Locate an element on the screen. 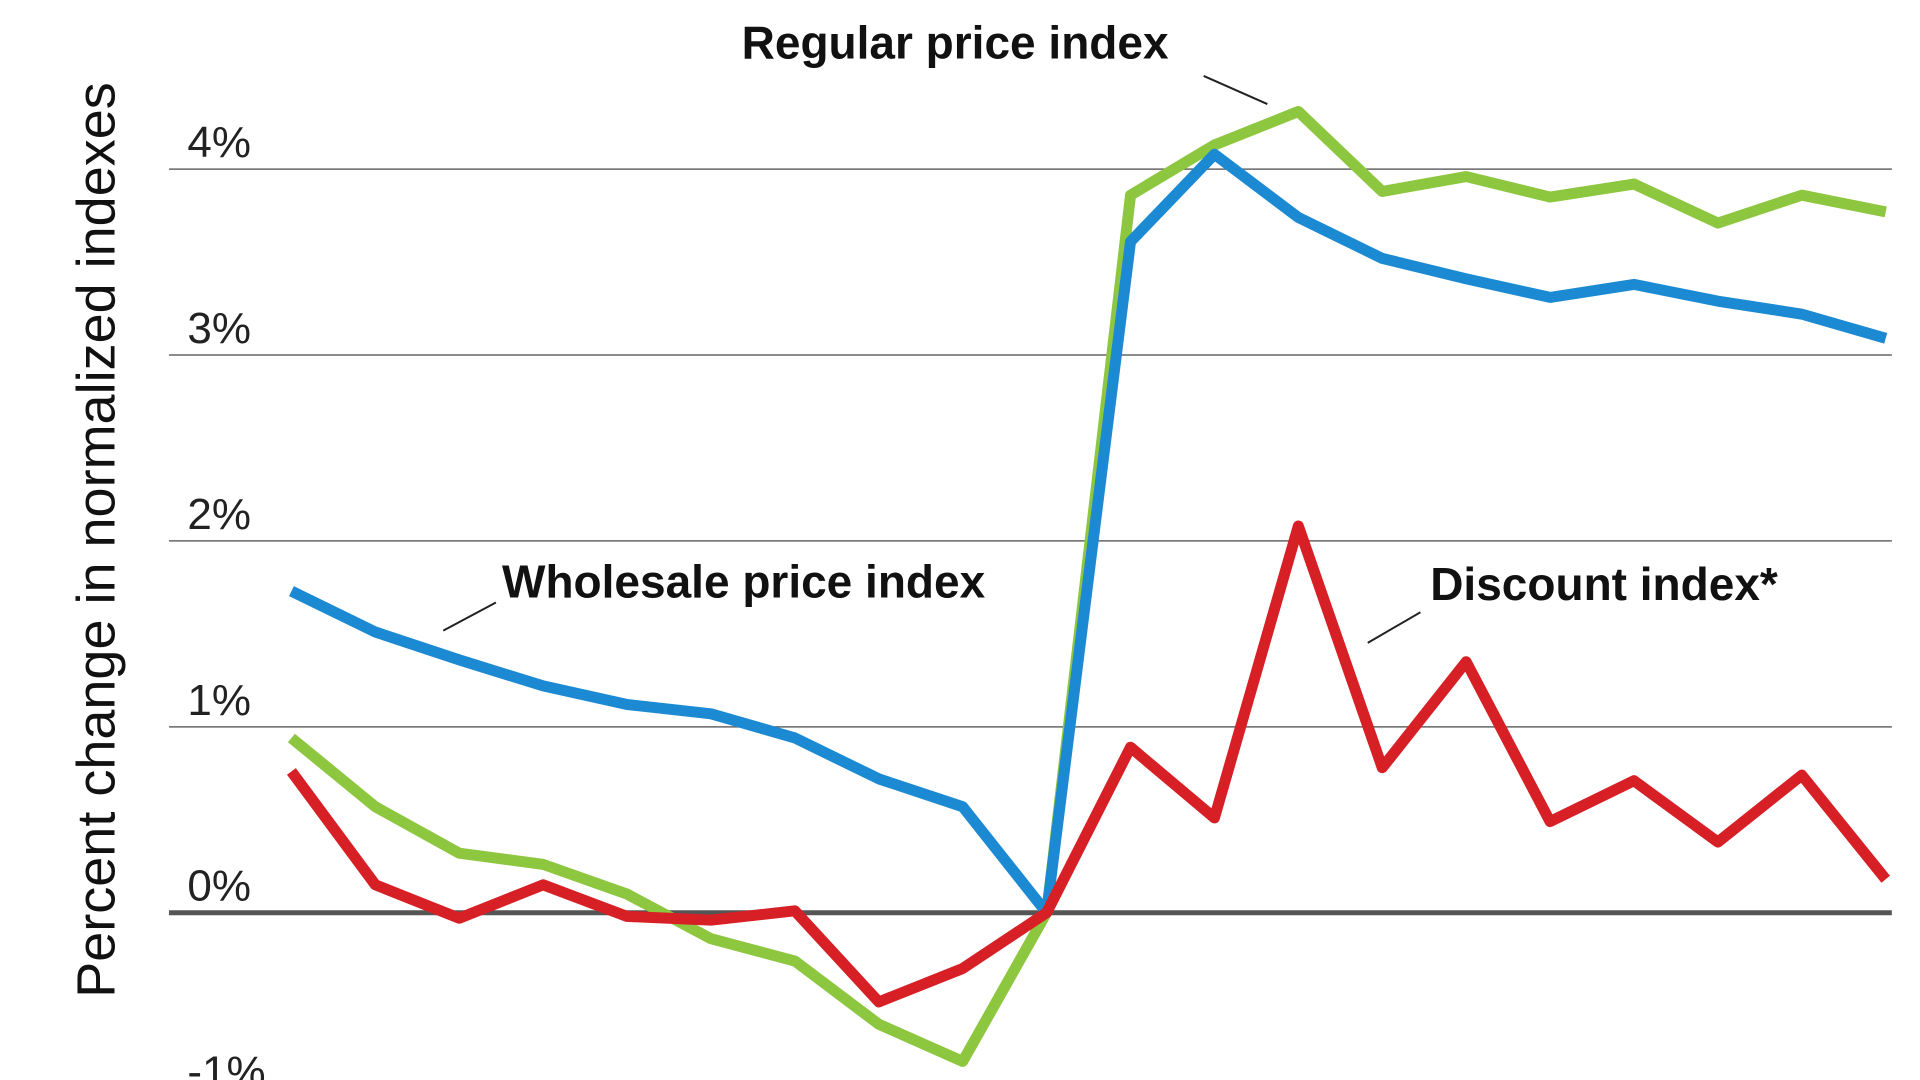  y-tick-label: 3% is located at coordinates (219, 328).